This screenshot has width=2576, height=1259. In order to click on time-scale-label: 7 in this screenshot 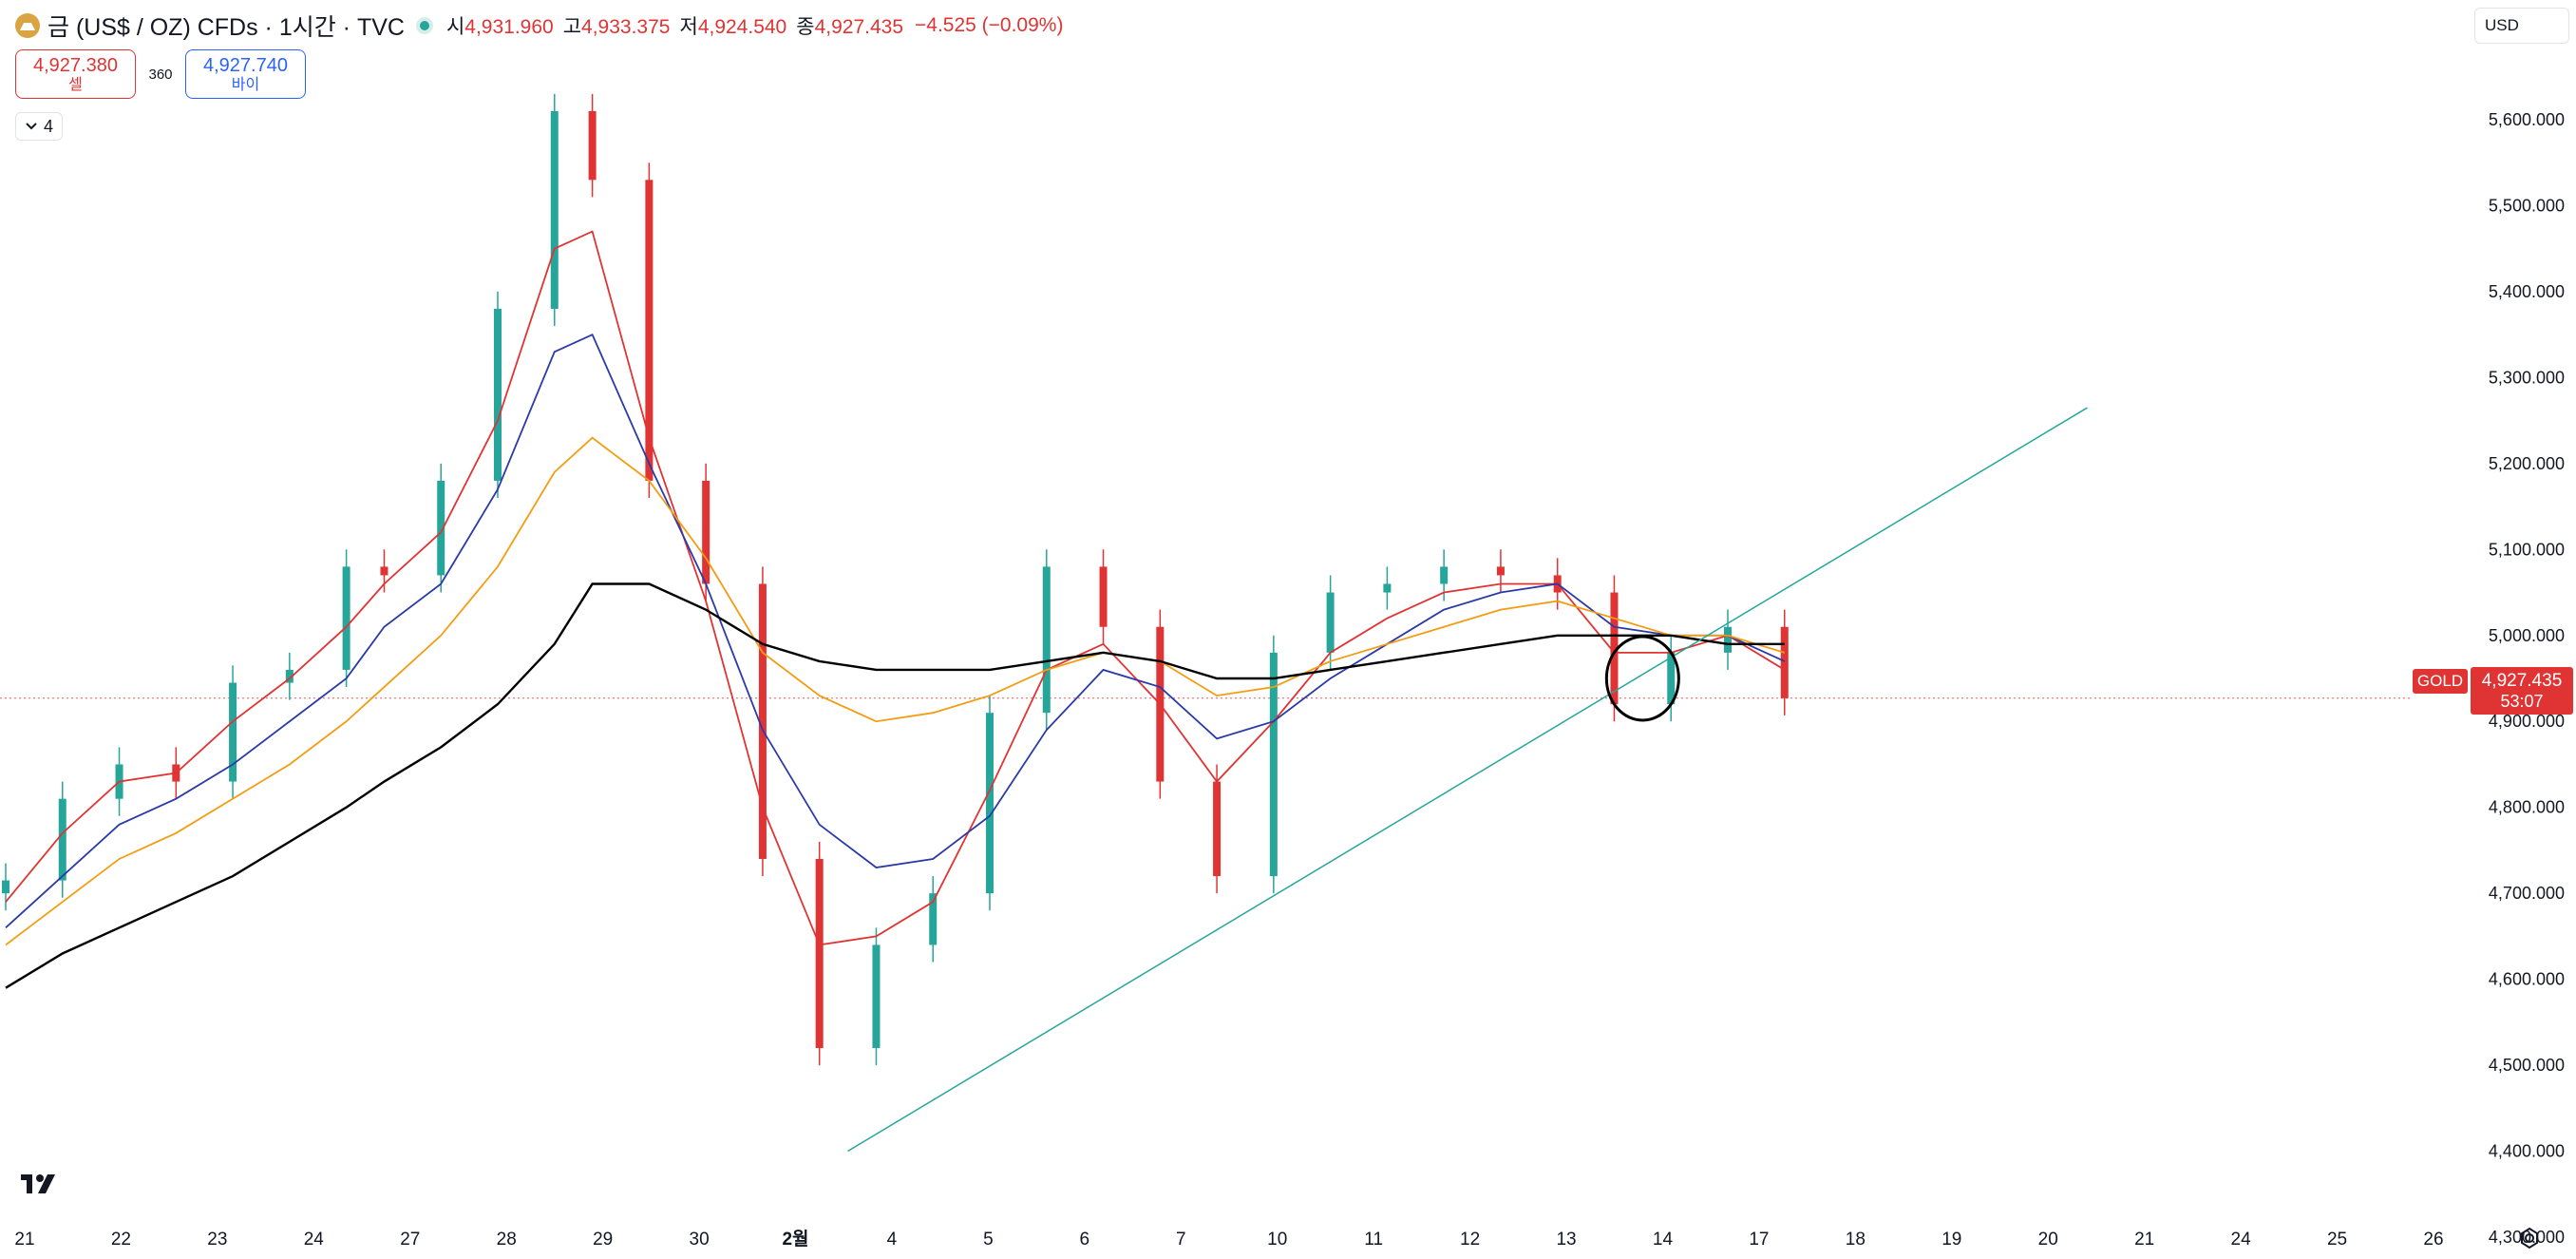, I will do `click(1181, 1239)`.